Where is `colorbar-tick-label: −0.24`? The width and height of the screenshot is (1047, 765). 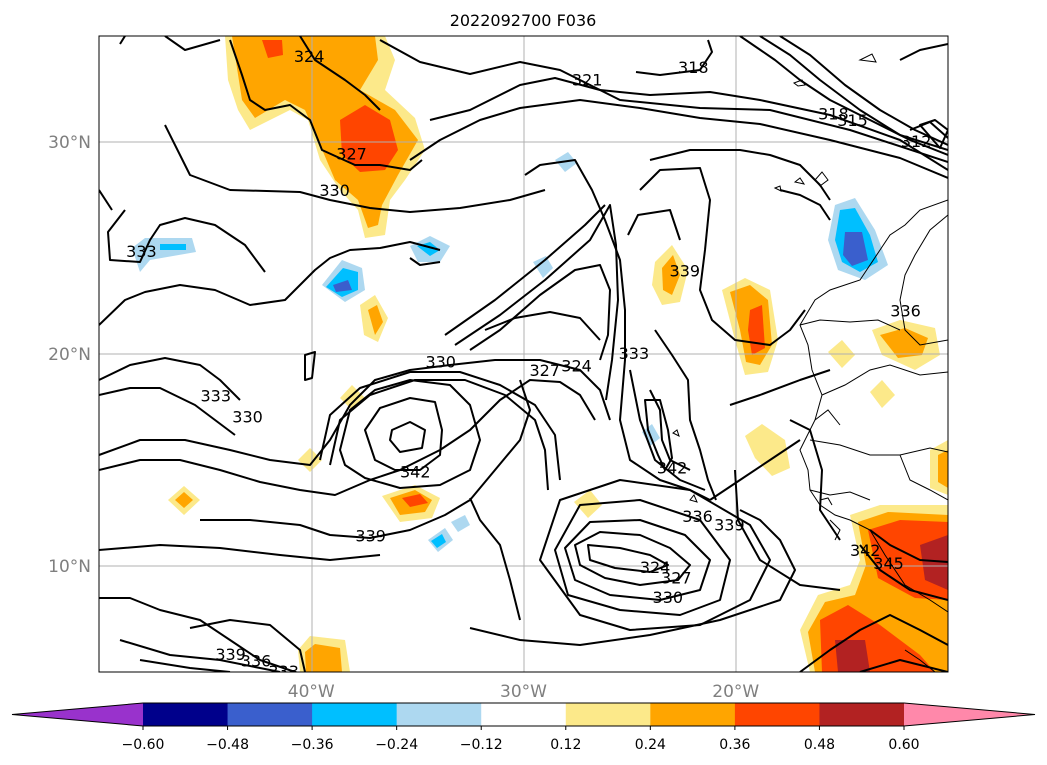
colorbar-tick-label: −0.24 is located at coordinates (396, 745).